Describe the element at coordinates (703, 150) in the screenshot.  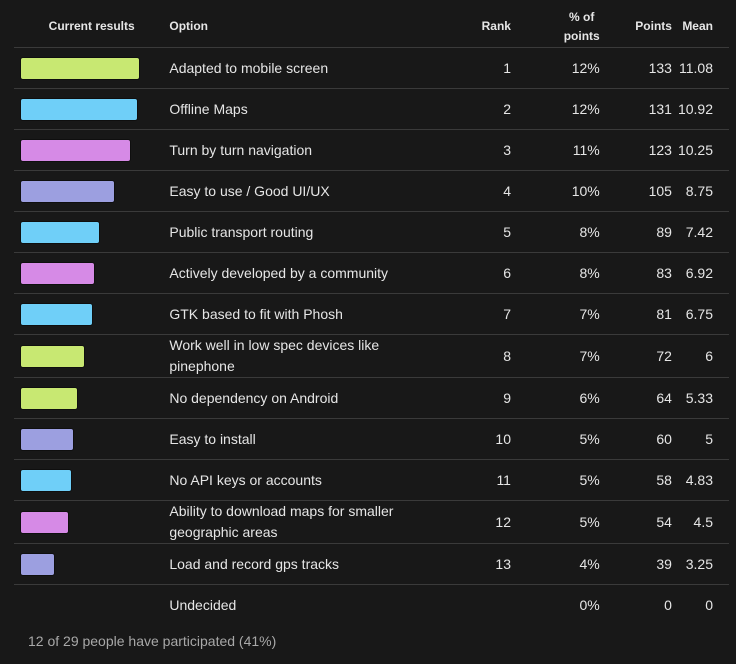
I see `mean-value: 10.25` at that location.